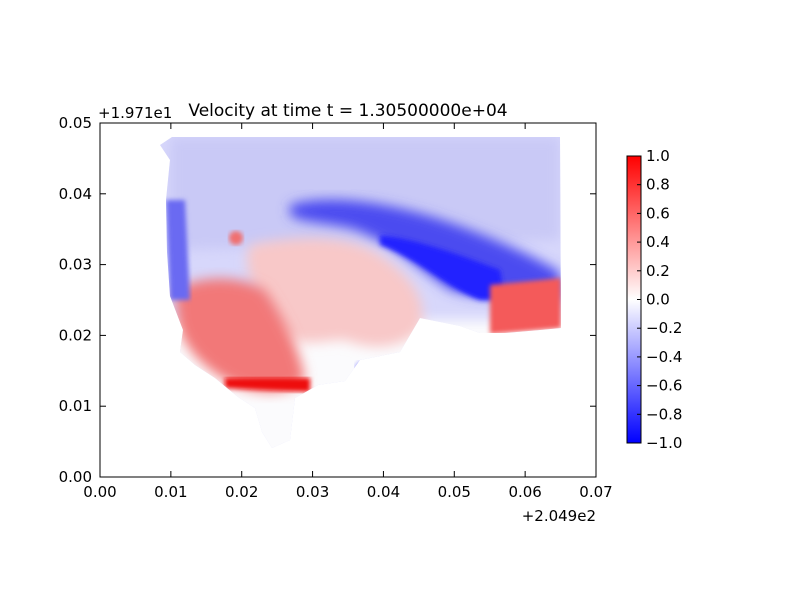 The width and height of the screenshot is (800, 600). I want to click on red-eddy, so click(236, 238).